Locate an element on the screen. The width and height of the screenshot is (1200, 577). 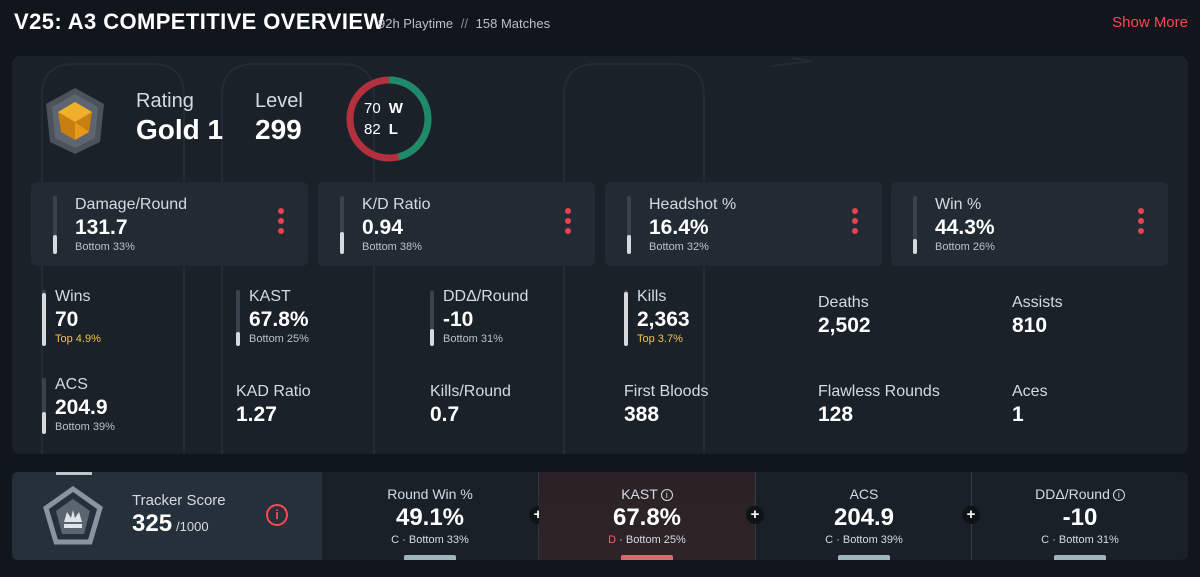
grade-letter: D is located at coordinates (612, 540).